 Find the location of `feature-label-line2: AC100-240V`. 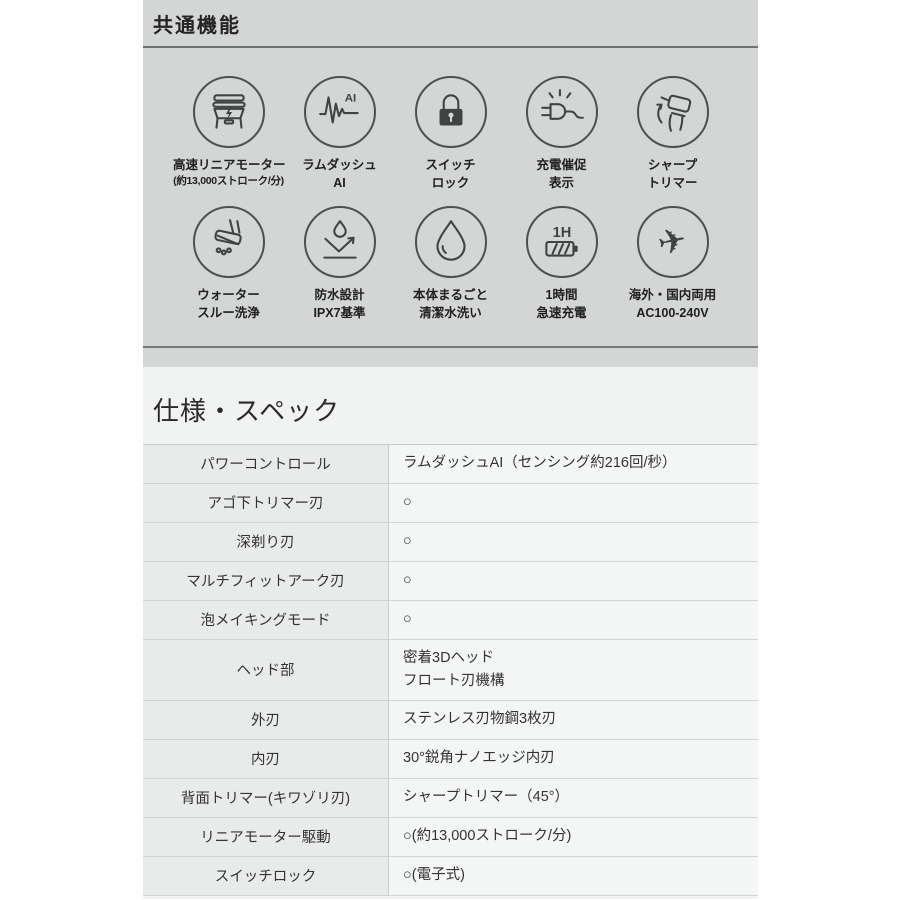

feature-label-line2: AC100-240V is located at coordinates (672, 313).